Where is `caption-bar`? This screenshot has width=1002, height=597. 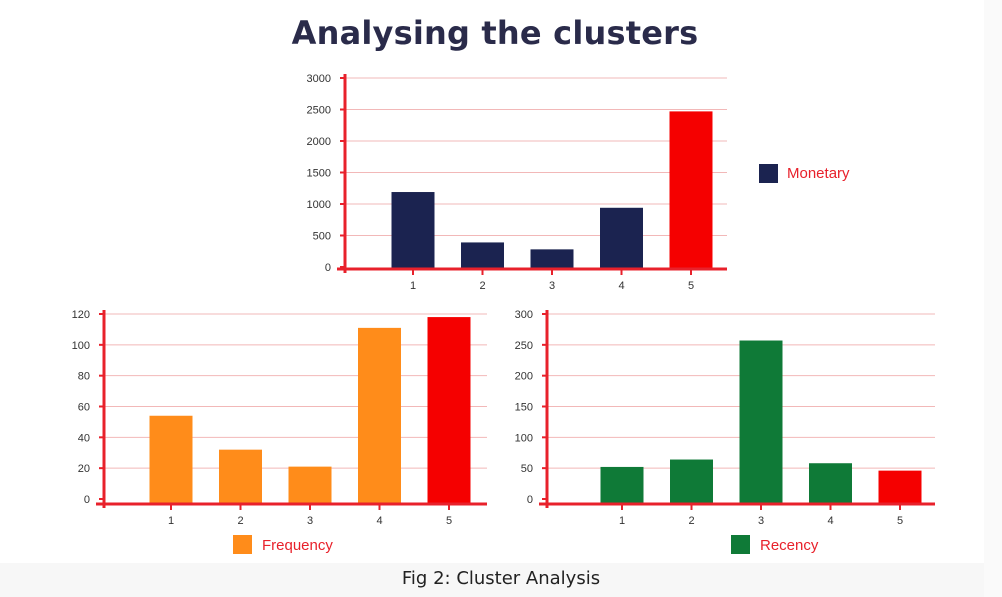
caption-bar is located at coordinates (492, 580).